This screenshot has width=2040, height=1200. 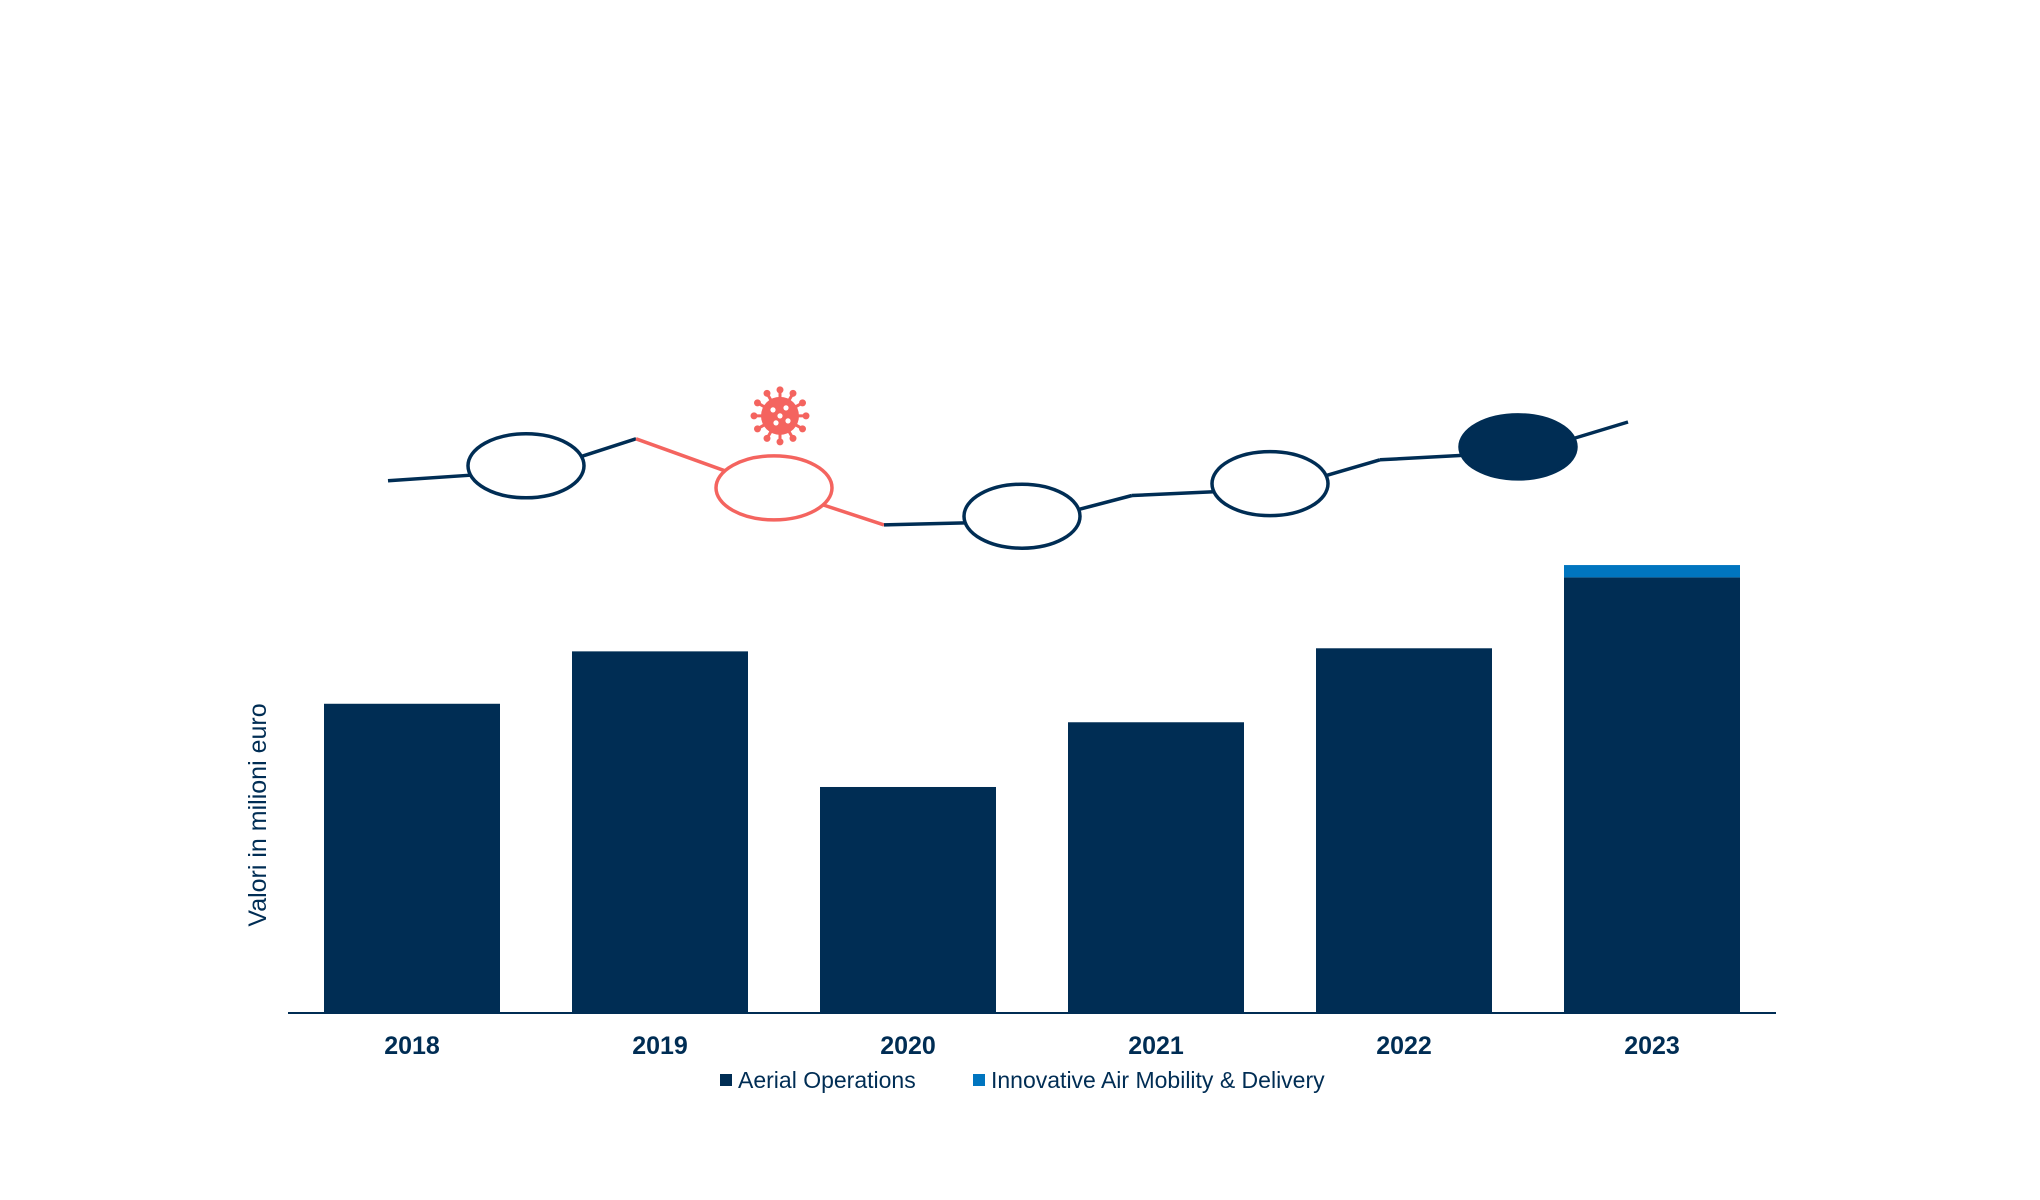 What do you see at coordinates (1421, 457) in the screenshot?
I see `trend-segment-4-a` at bounding box center [1421, 457].